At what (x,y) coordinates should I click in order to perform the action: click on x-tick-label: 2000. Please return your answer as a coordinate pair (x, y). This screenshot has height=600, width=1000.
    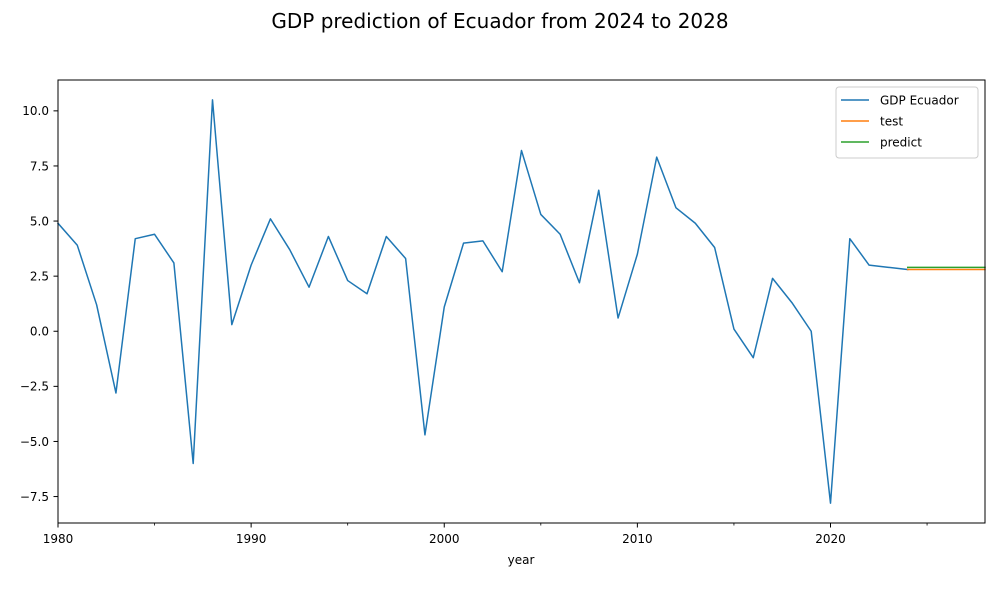
    Looking at the image, I should click on (444, 539).